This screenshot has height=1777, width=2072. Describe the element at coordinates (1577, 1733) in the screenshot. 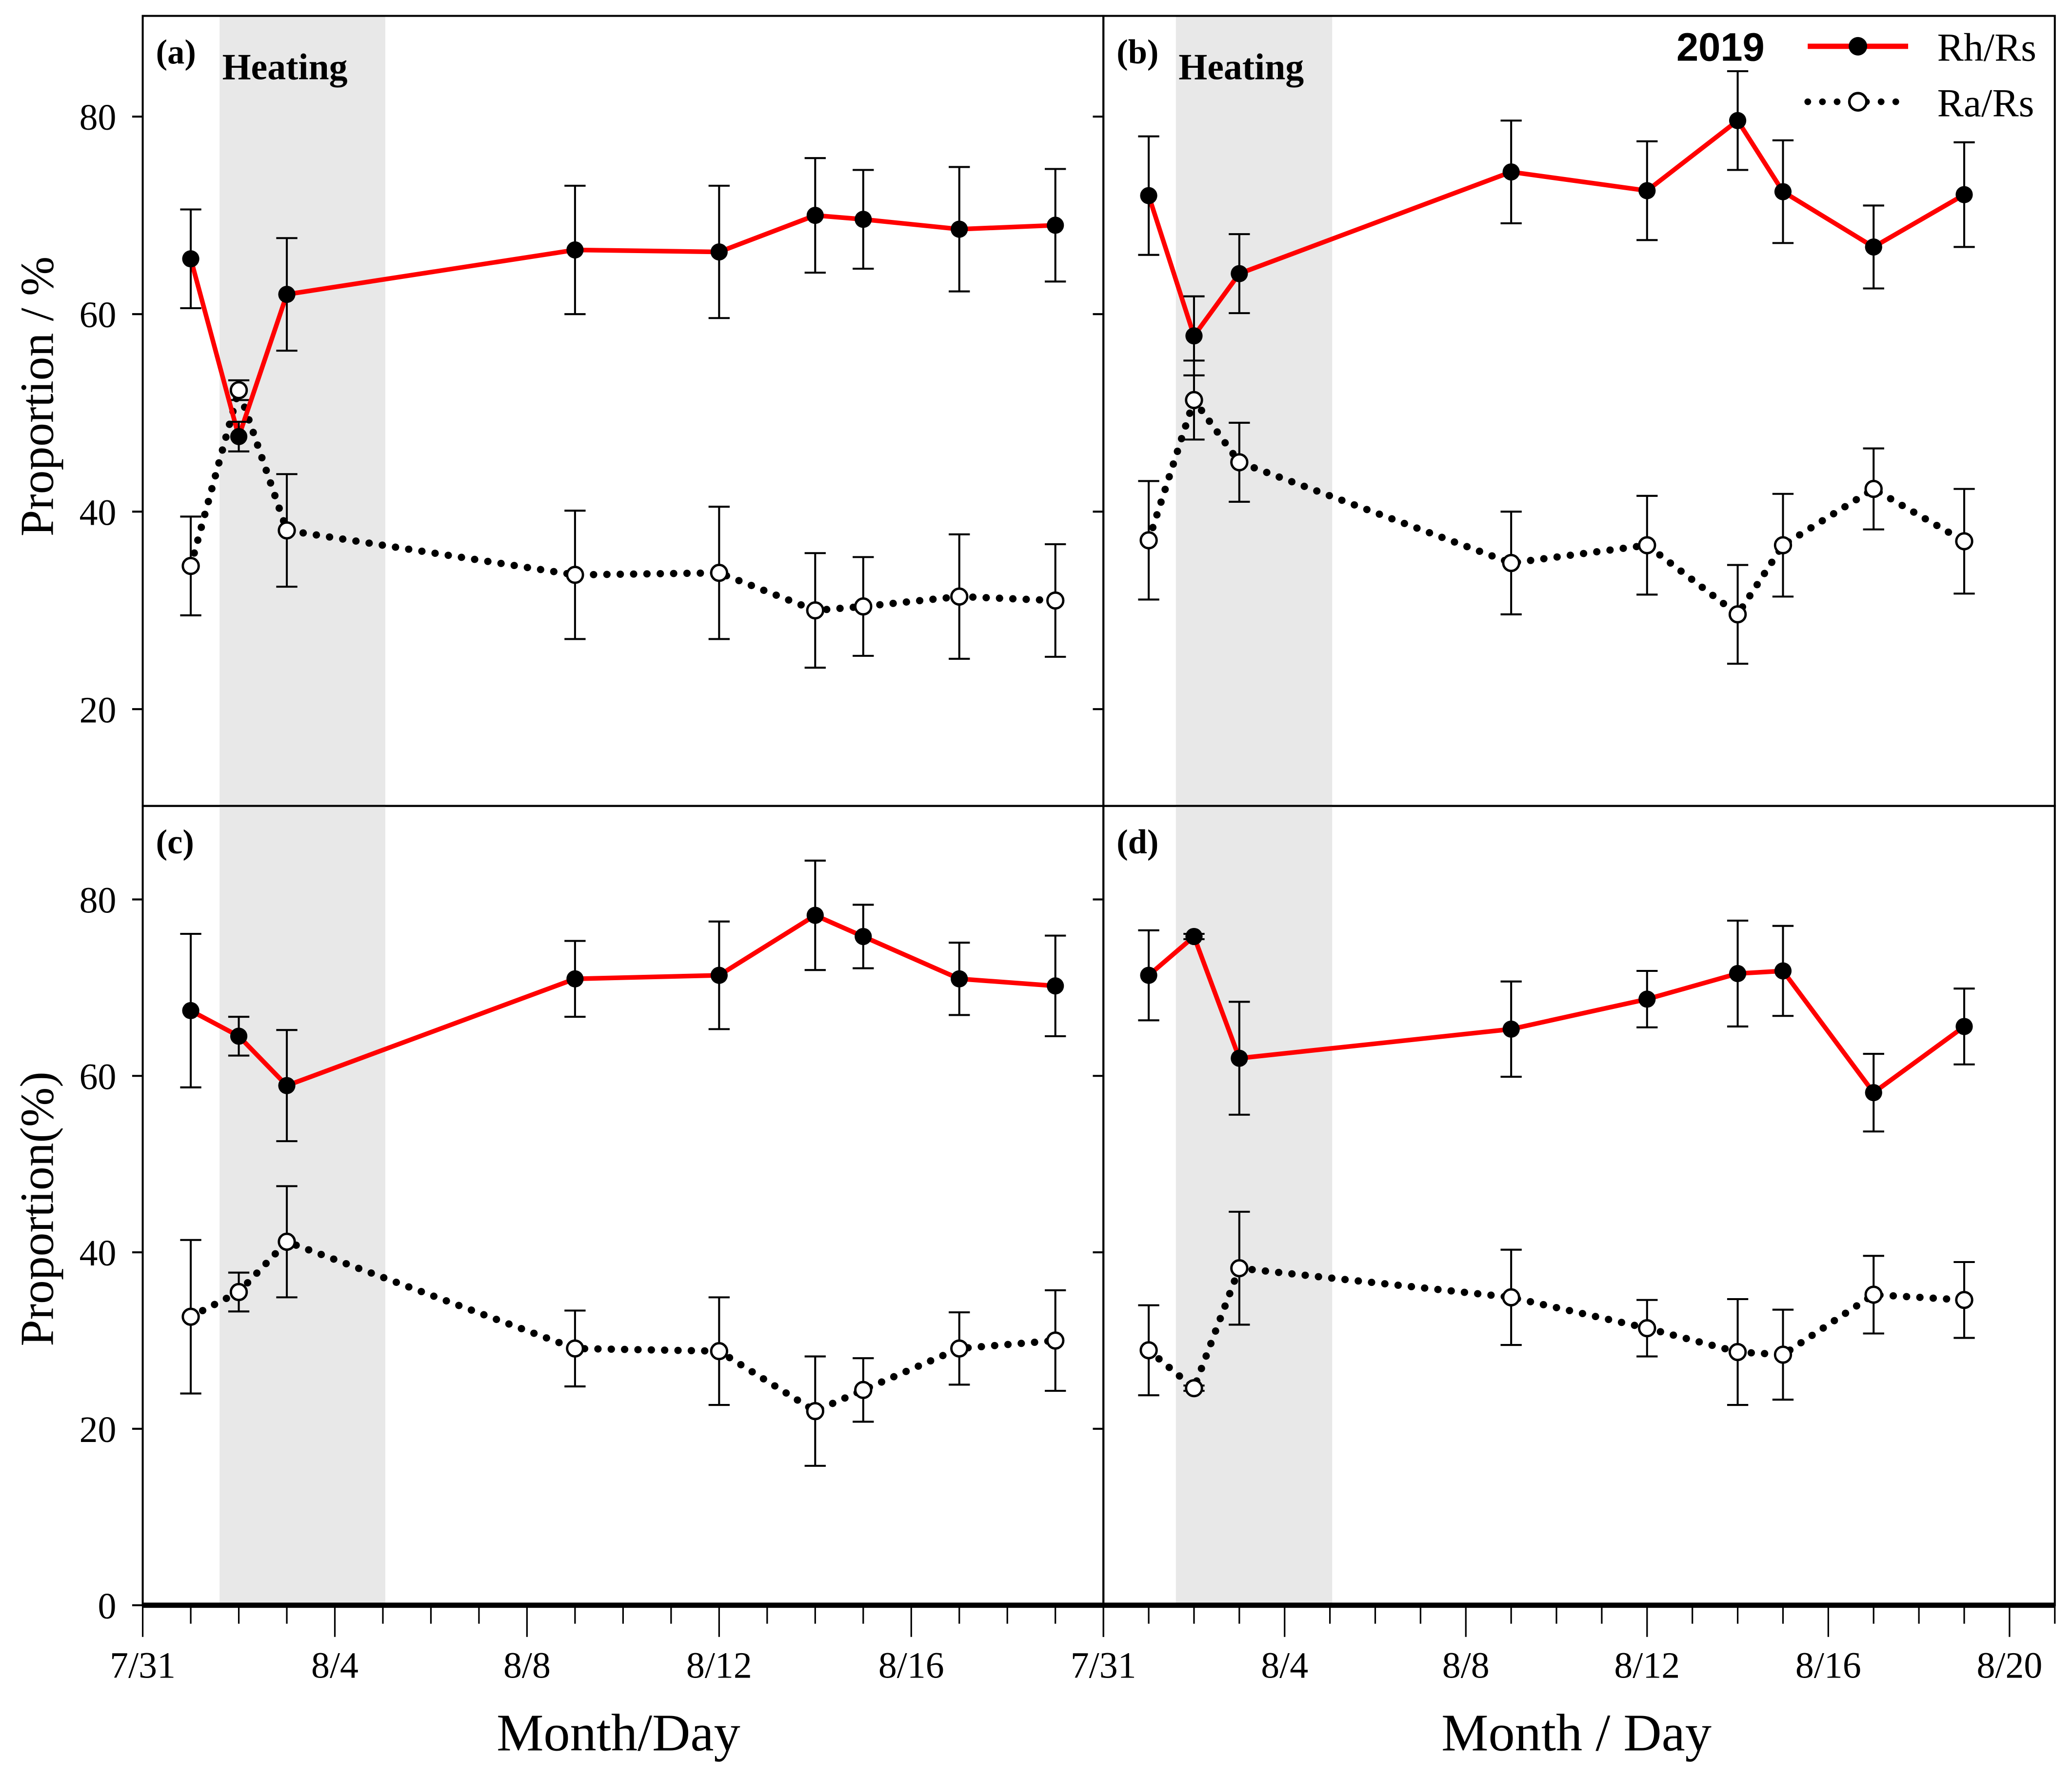

I see `x-axis-label-right: Month / Day` at that location.